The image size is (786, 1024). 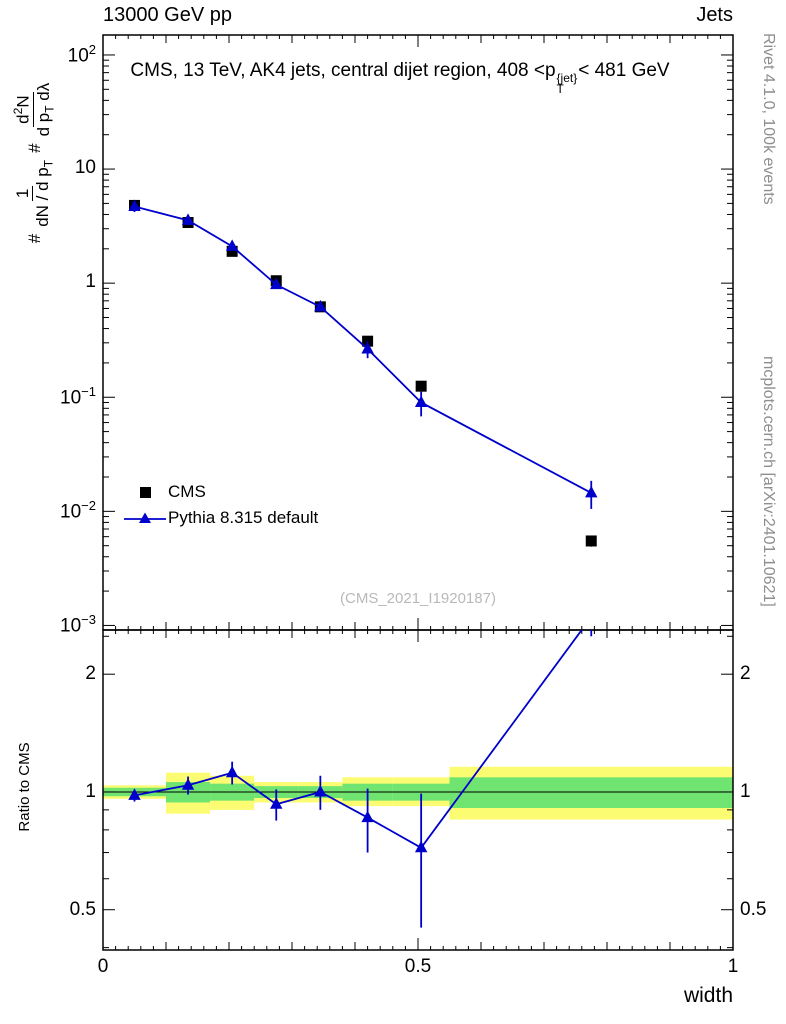 I want to click on main-y-tick-label: 10, so click(x=85, y=168).